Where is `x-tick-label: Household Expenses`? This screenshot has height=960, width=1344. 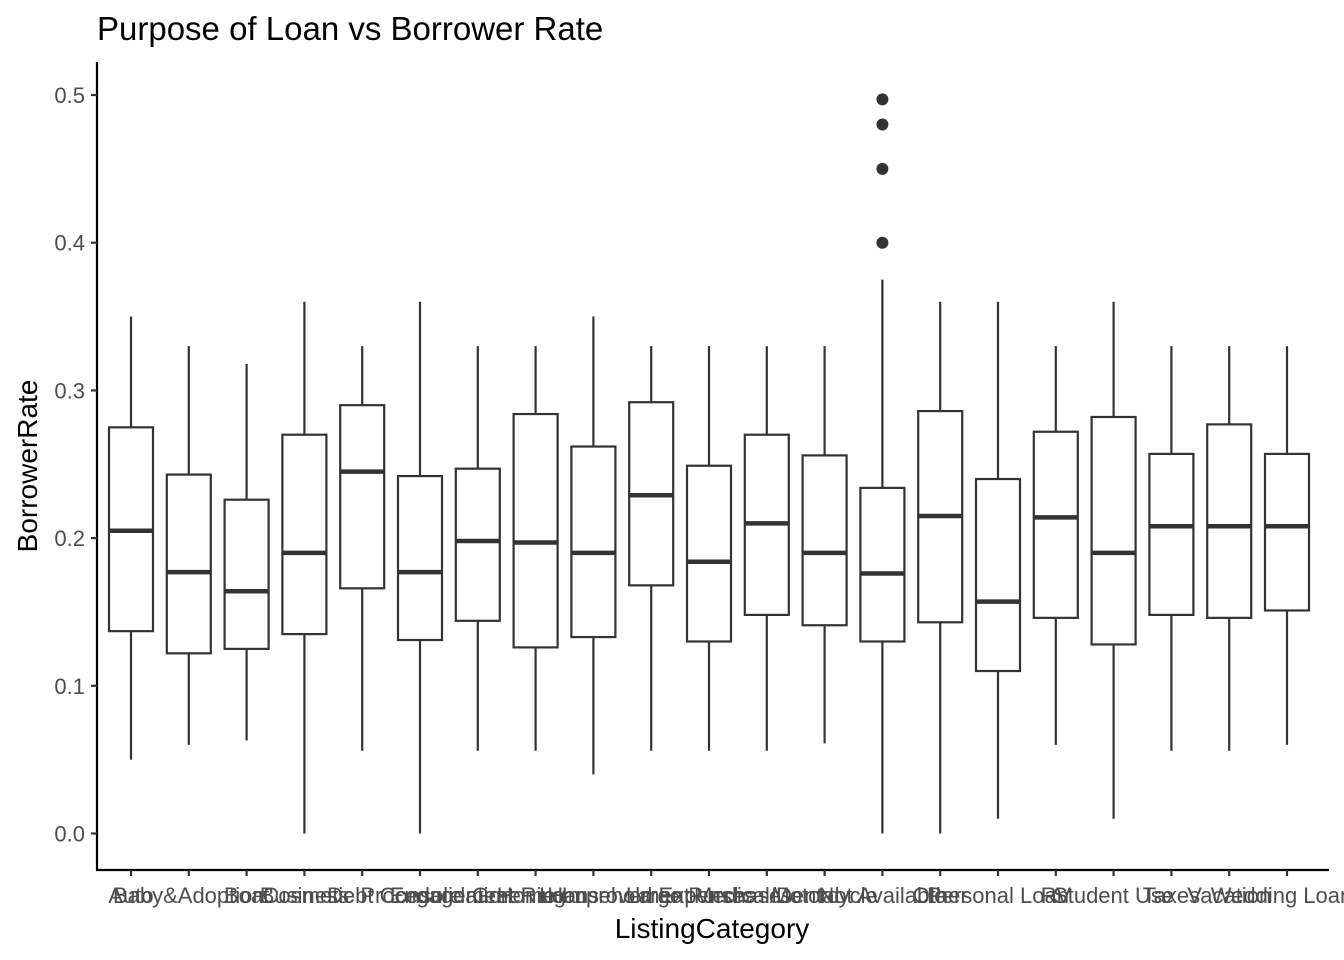
x-tick-label: Household Expenses is located at coordinates (651, 895).